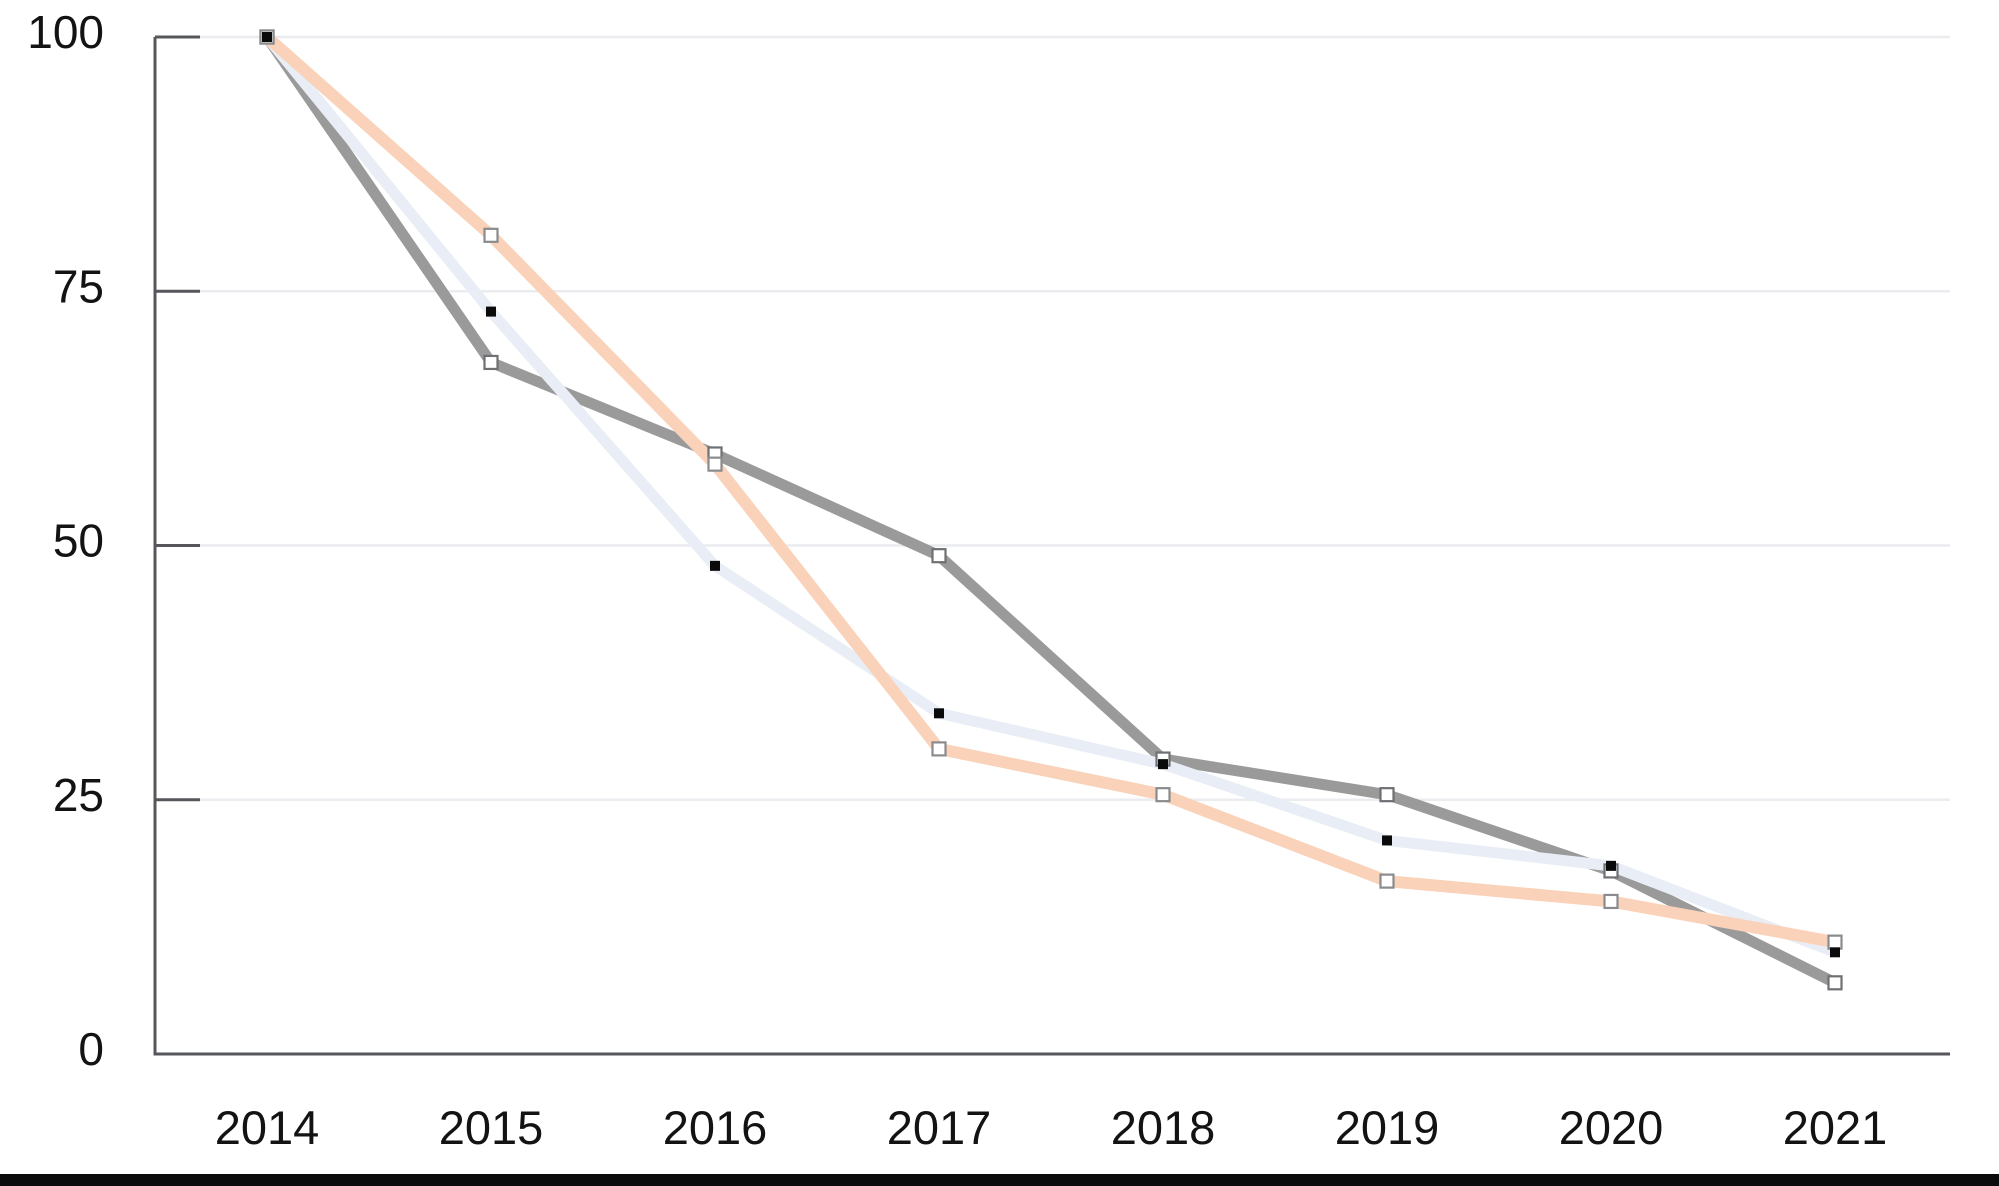  What do you see at coordinates (91, 1049) in the screenshot?
I see `y-axis-label-0: 0` at bounding box center [91, 1049].